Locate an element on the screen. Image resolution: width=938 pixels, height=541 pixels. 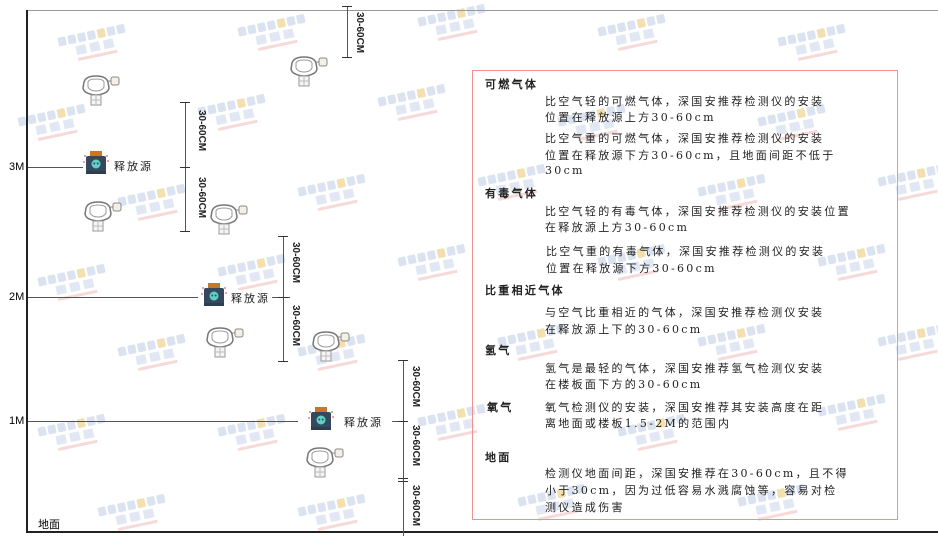
level-2m-label: 2M is located at coordinates (17, 297).